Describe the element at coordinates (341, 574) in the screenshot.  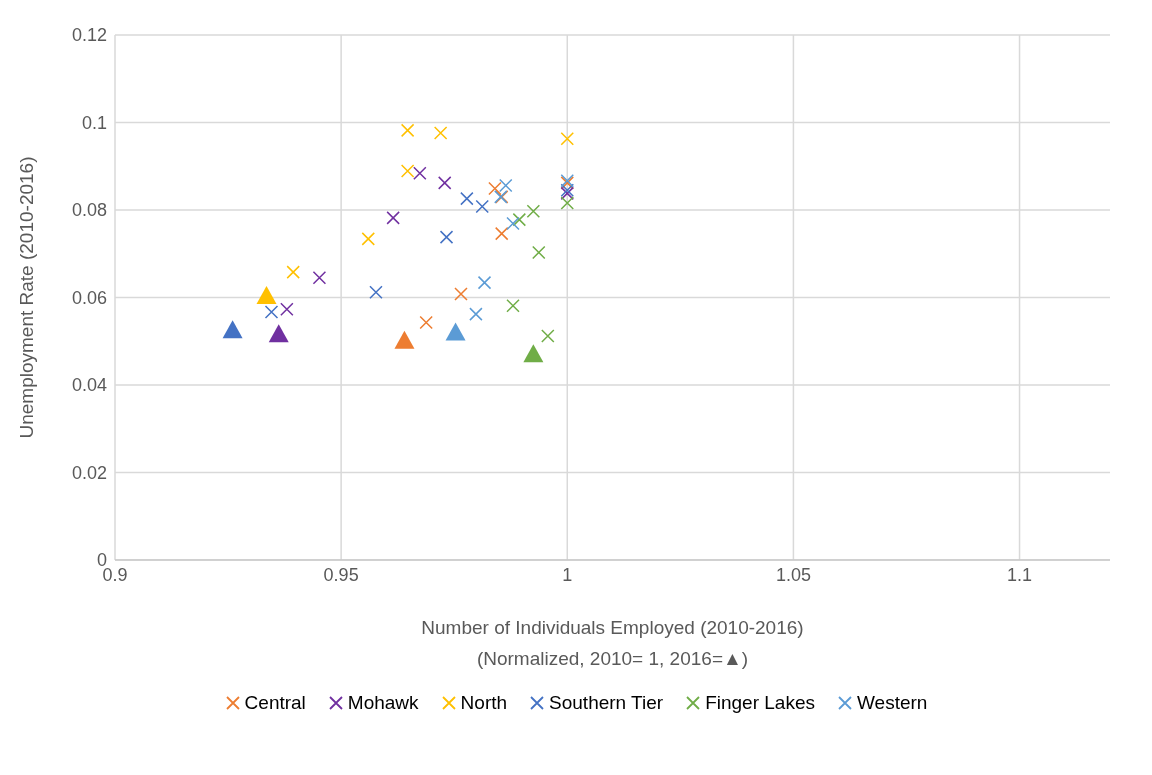
I see `x-tick-label: 0.95` at that location.